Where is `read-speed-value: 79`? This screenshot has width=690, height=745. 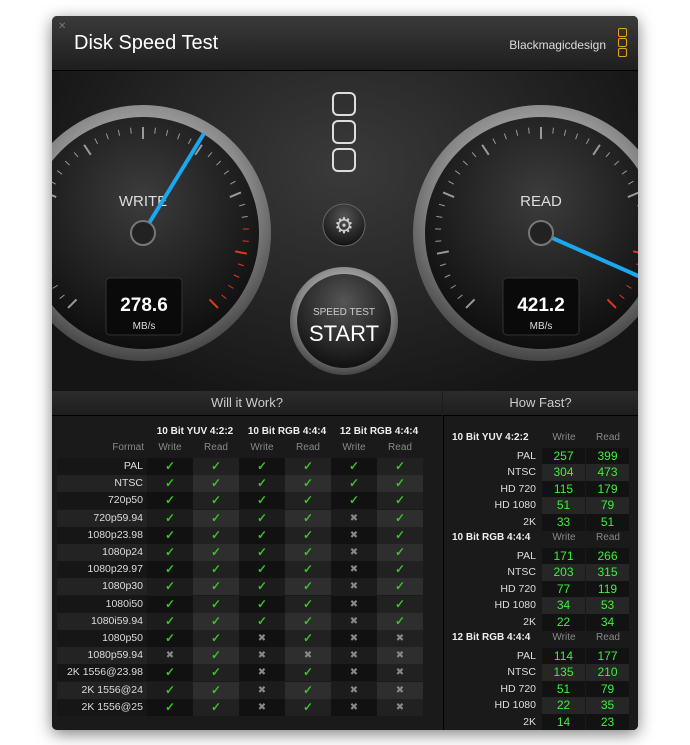 read-speed-value: 79 is located at coordinates (607, 689).